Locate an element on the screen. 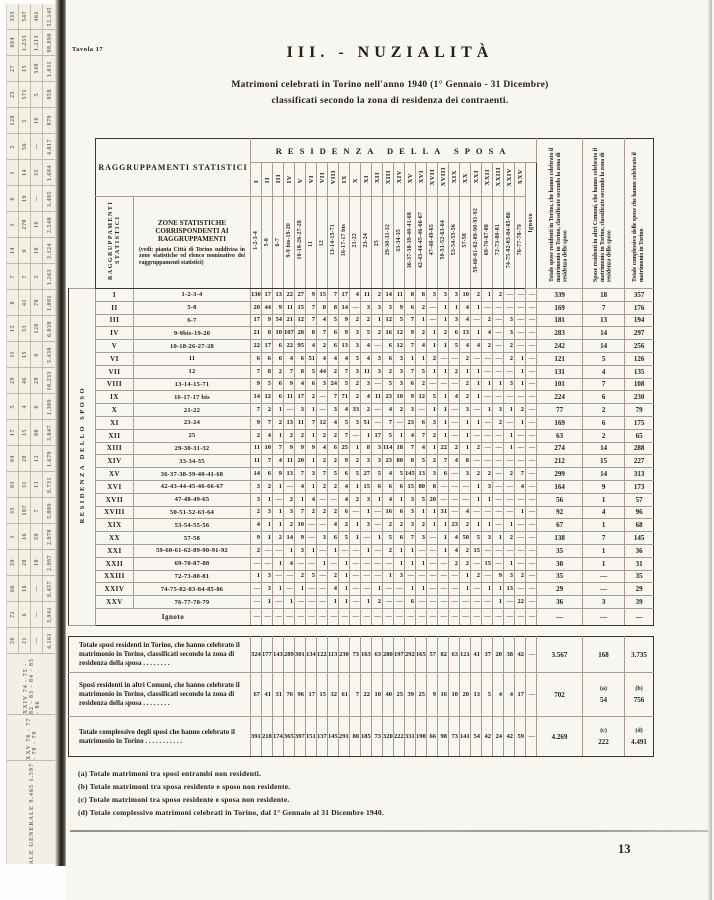 This screenshot has width=714, height=900. row-zones: 72-73-80-81 is located at coordinates (192, 576).